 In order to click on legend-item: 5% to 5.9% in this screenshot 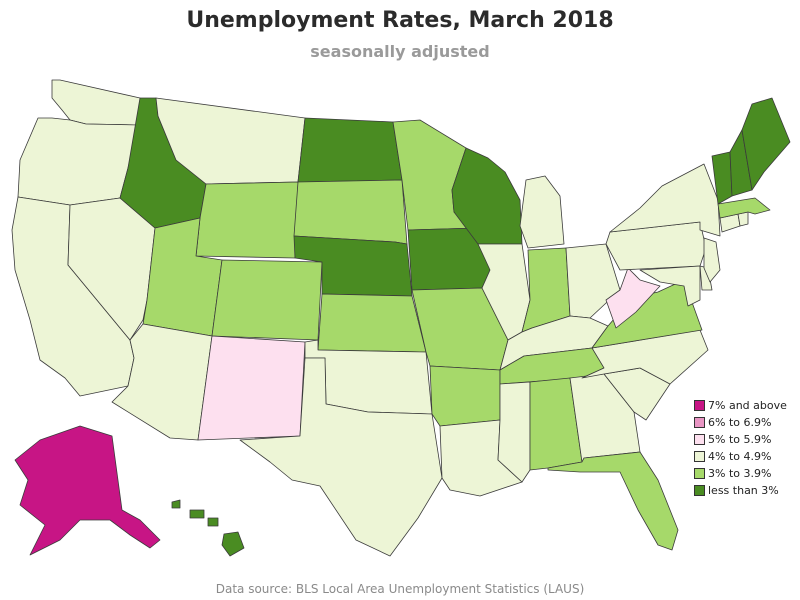, I will do `click(740, 439)`.